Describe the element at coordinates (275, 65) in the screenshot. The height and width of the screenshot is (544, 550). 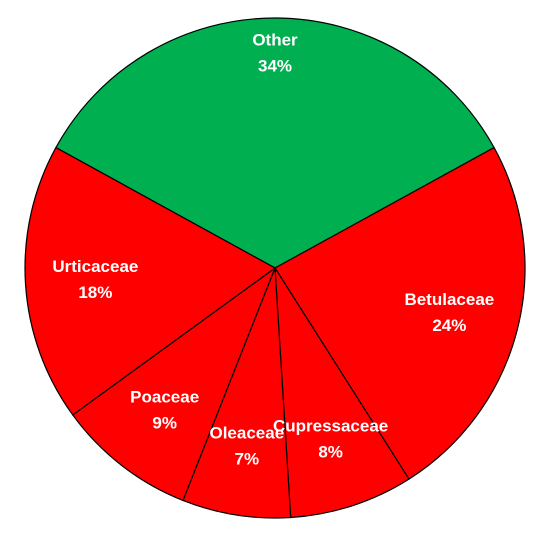
I see `slice-value-label: 34%` at that location.